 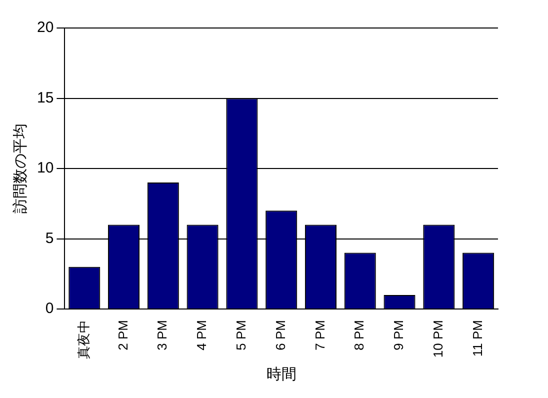 What do you see at coordinates (281, 375) in the screenshot?
I see `x-axis-title: 時間` at bounding box center [281, 375].